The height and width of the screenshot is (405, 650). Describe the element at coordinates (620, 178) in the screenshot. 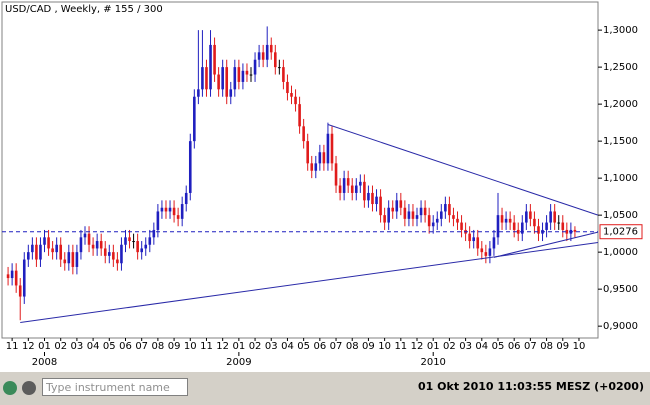

I see `y-tick-label: 1,1000` at that location.